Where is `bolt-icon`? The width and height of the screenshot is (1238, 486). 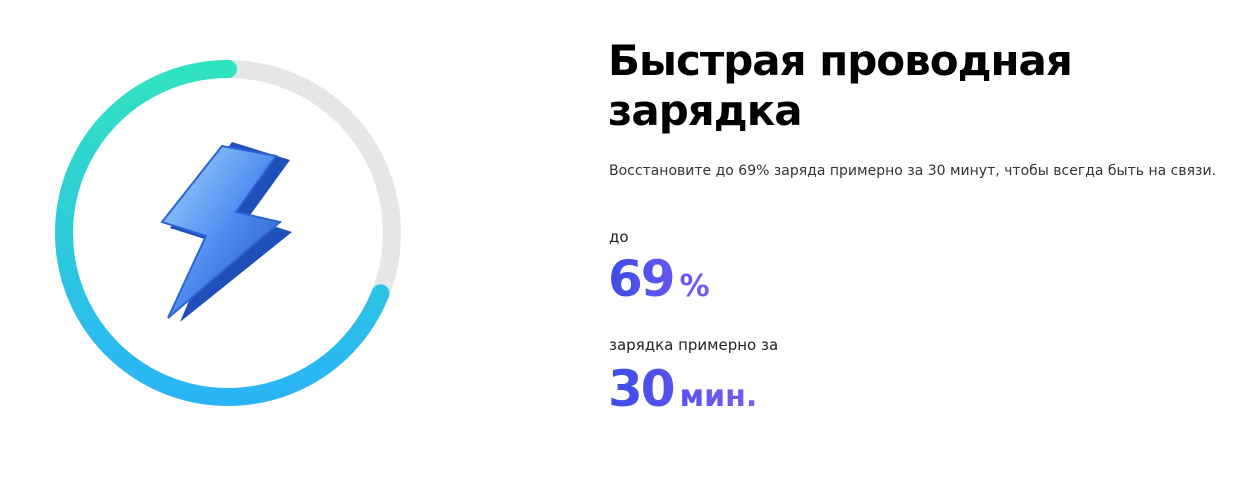 bolt-icon is located at coordinates (226, 232).